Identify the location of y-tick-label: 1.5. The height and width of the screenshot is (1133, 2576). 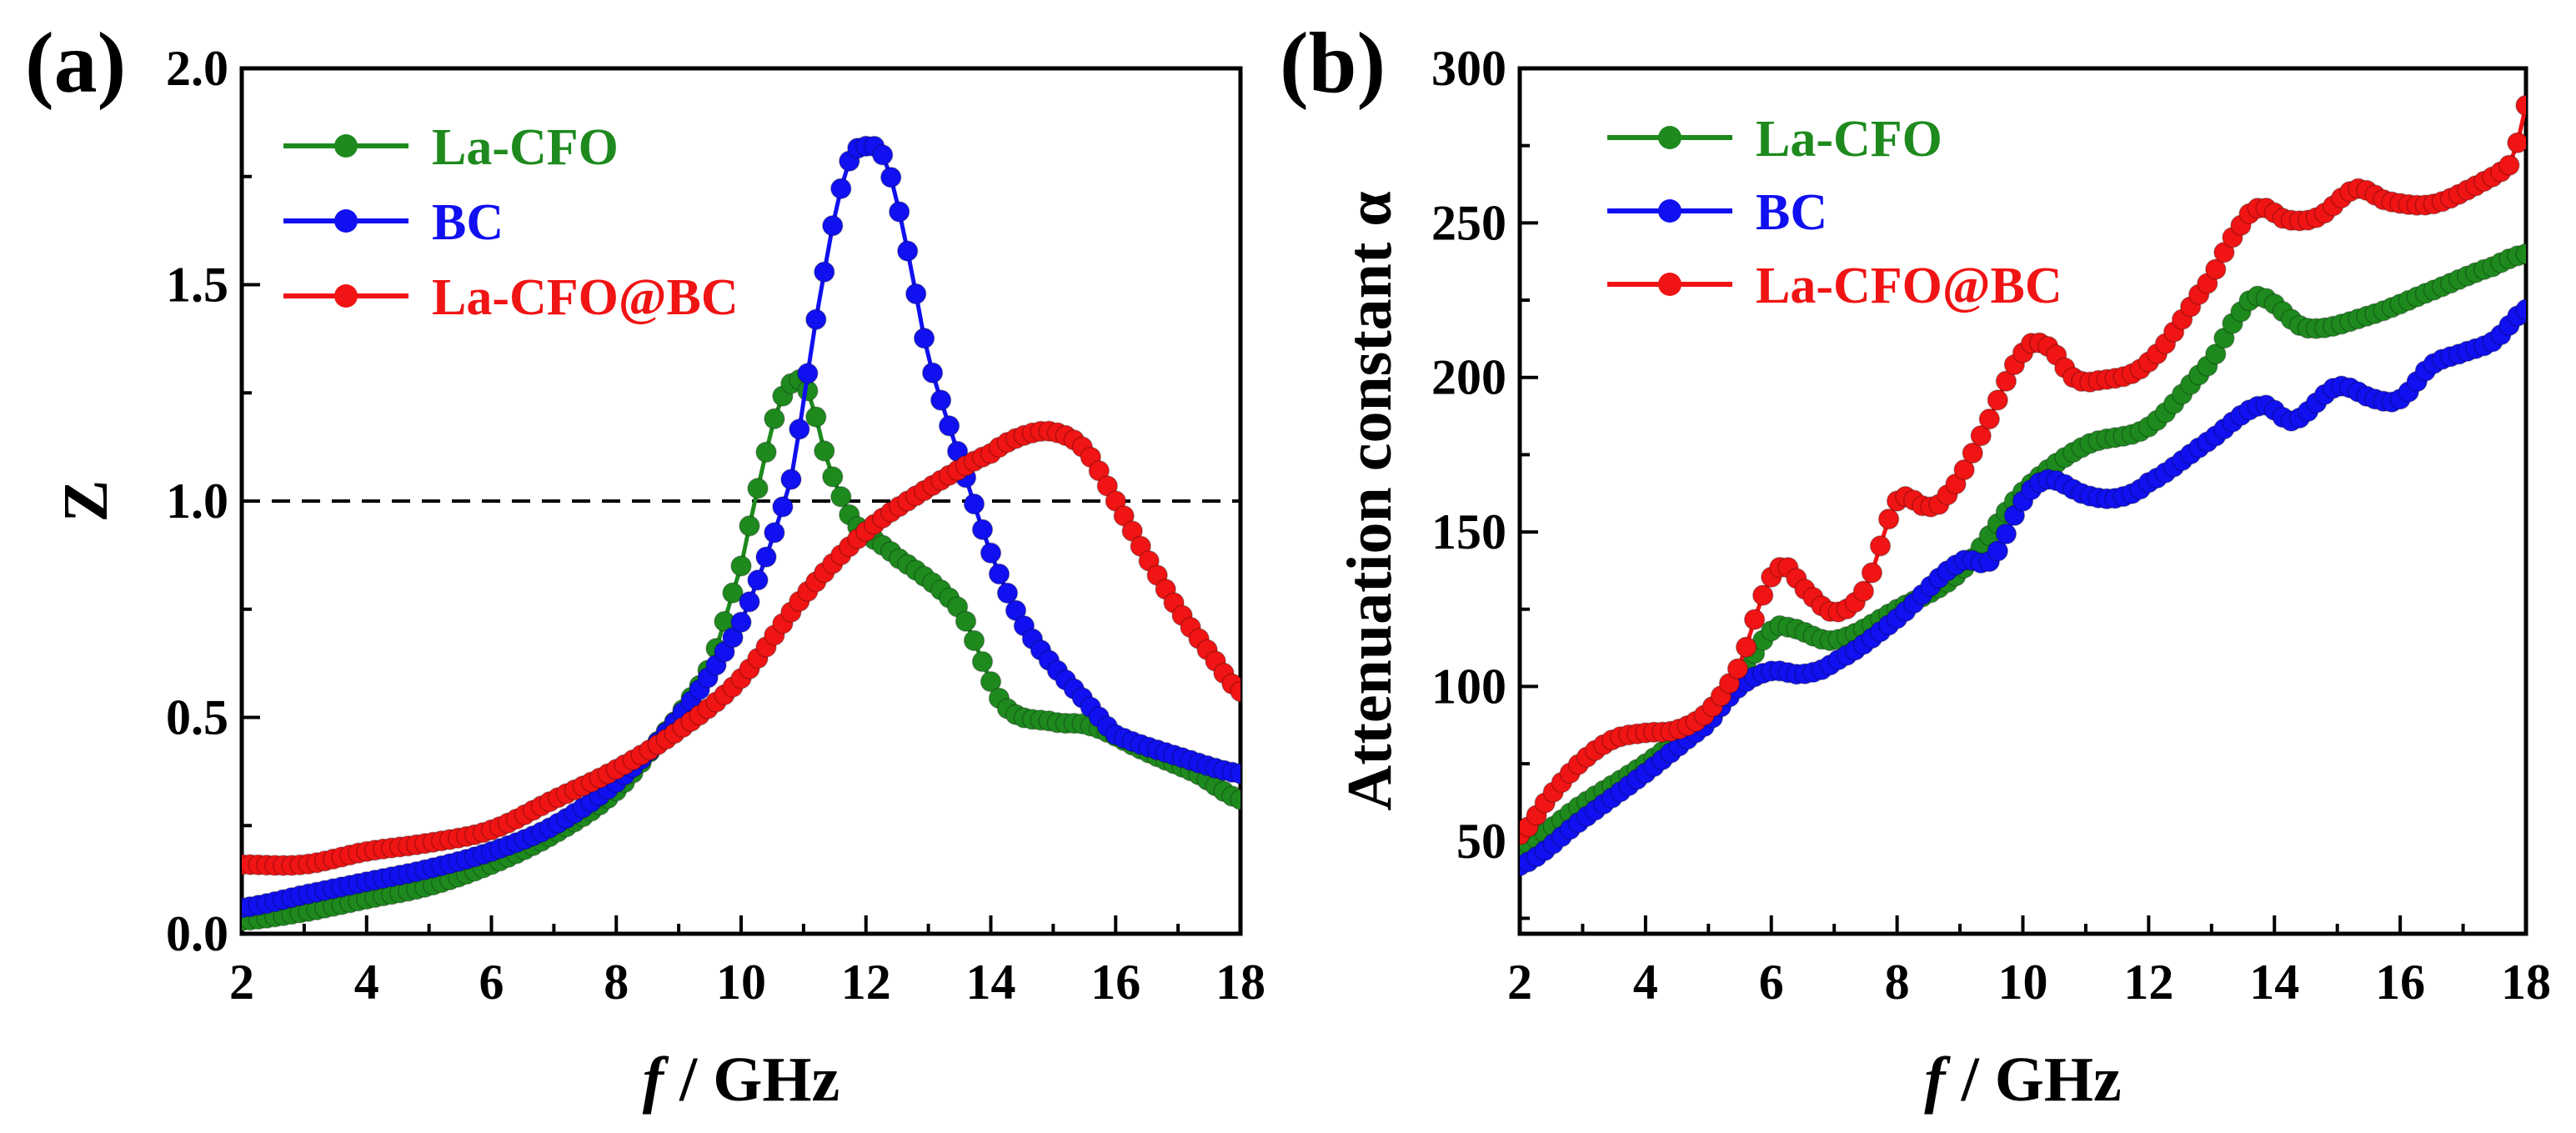
(197, 286).